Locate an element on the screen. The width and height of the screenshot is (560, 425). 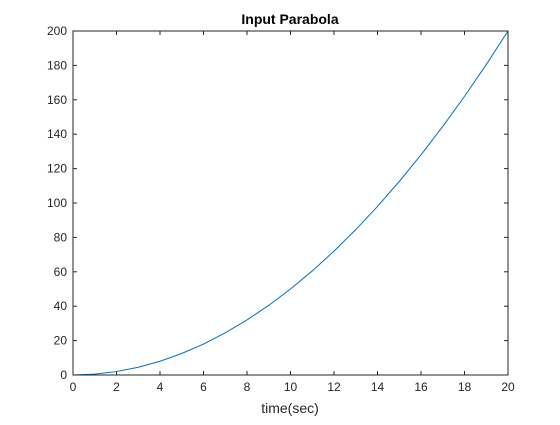
x-tick-label: 20 is located at coordinates (508, 387).